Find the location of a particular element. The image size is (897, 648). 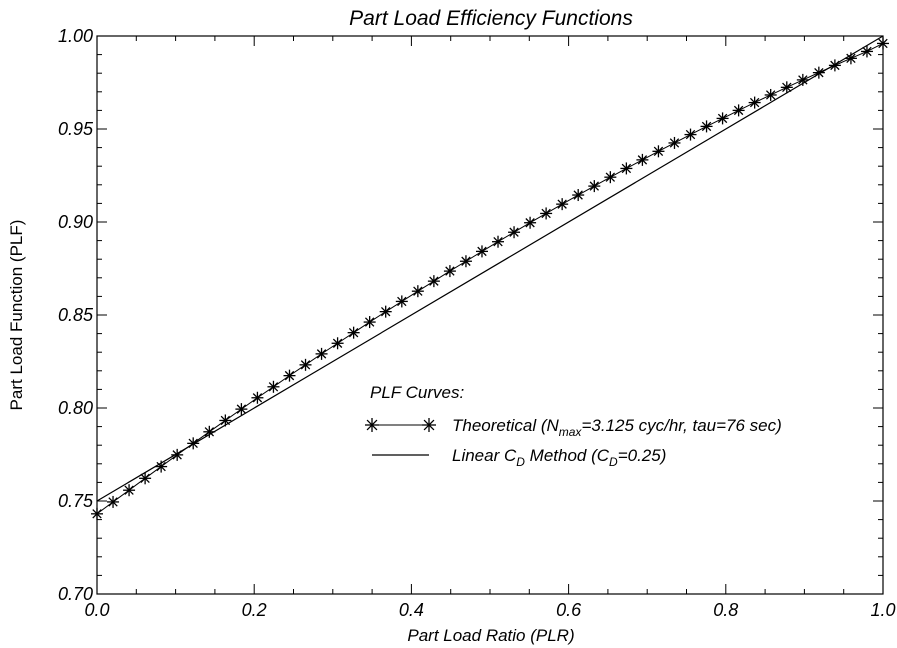

legend-theoretical-text-b: =3.125 cyc/hr, tau=76 sec) is located at coordinates (681, 425).